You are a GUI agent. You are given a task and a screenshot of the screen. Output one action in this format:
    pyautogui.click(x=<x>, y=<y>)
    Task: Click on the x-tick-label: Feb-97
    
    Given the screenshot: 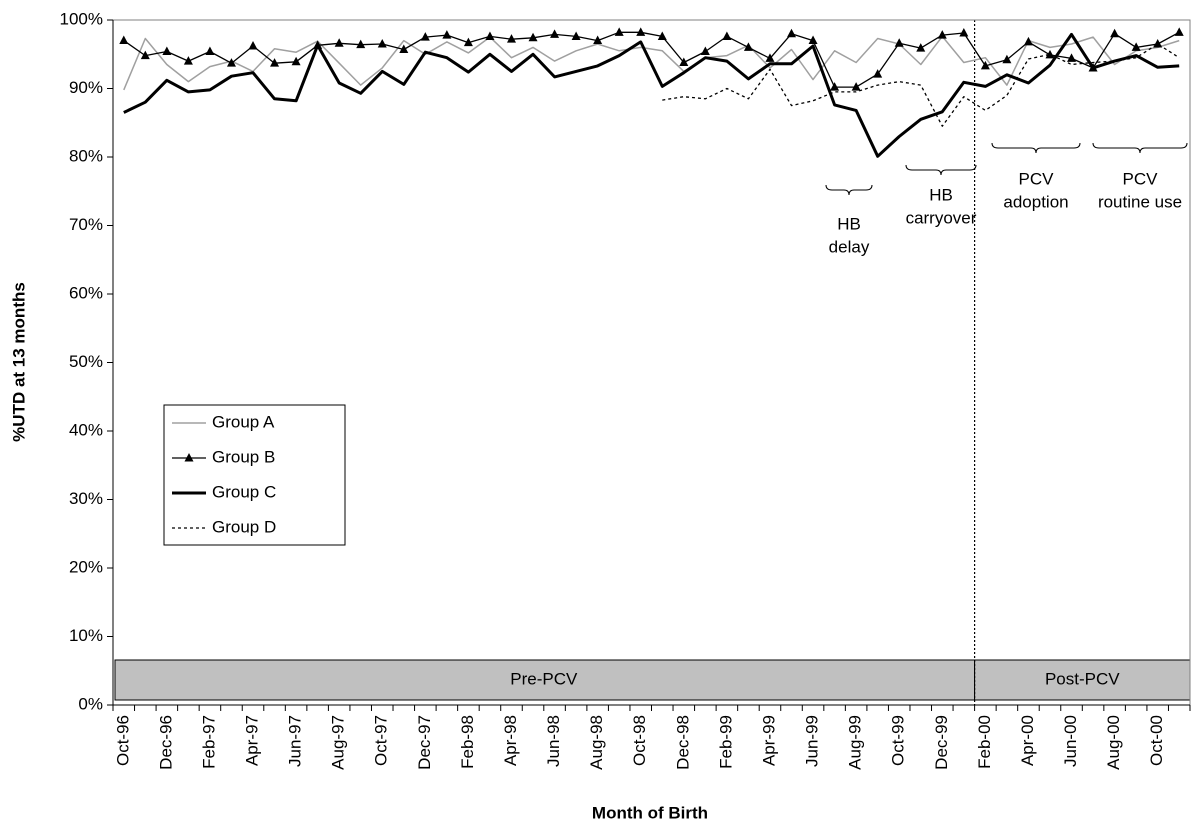 What is the action you would take?
    pyautogui.click(x=208, y=742)
    